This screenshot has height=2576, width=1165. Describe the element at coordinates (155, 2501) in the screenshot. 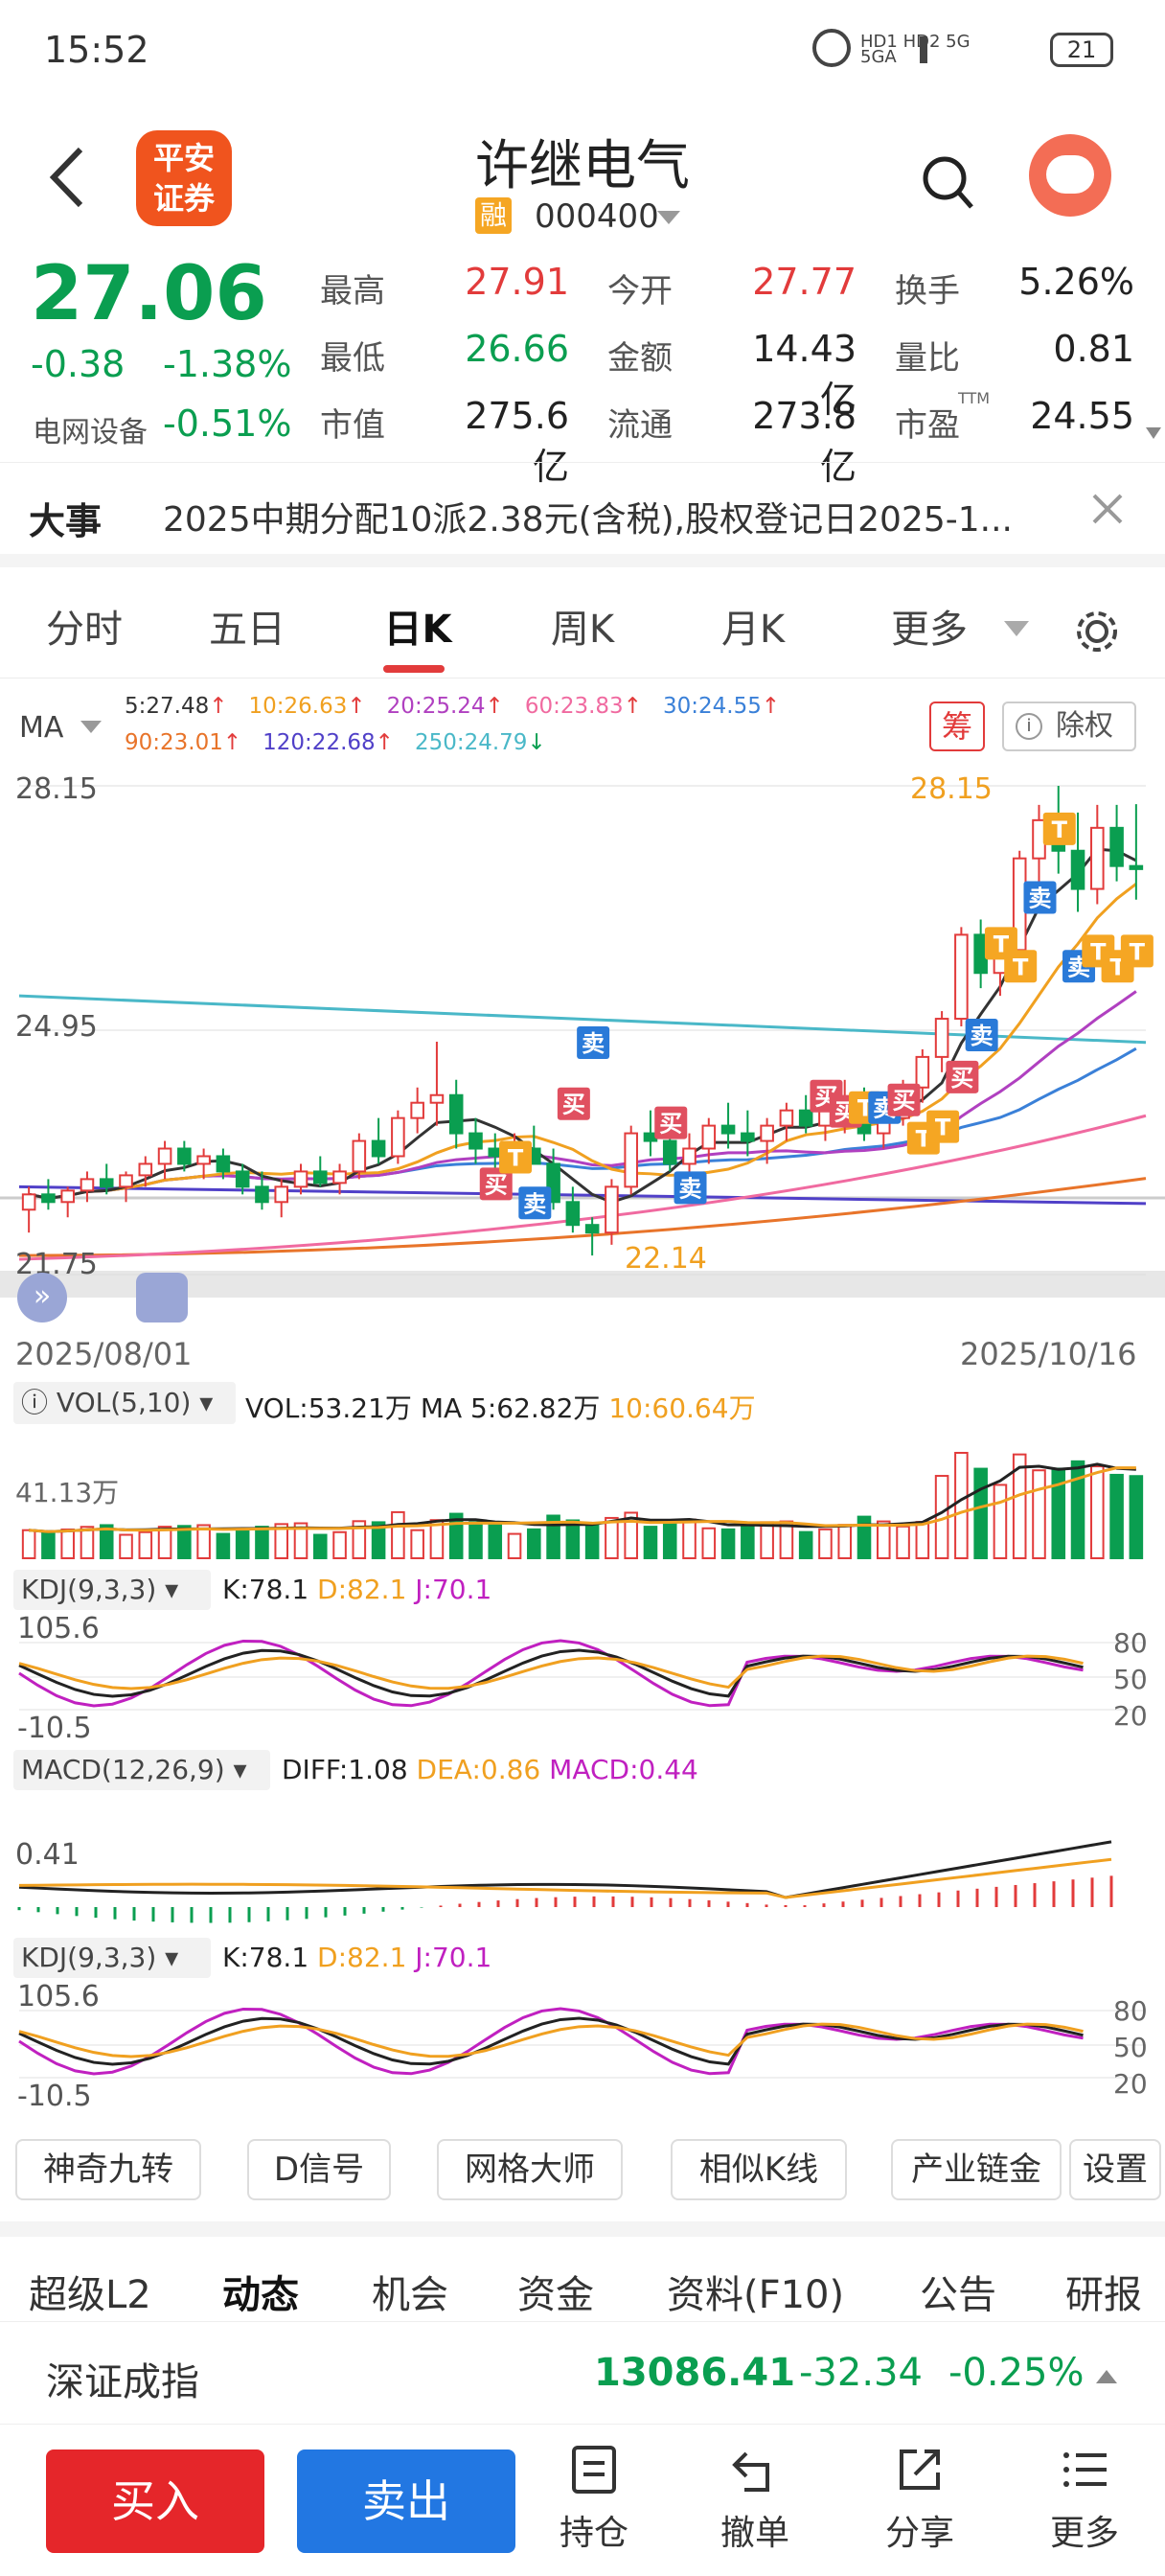

I see `buy-button: 买入` at that location.